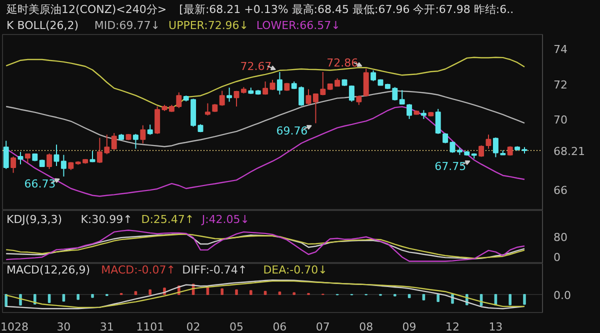 This screenshot has height=333, width=600. Describe the element at coordinates (14, 326) in the screenshot. I see `x-tick-label: 1028` at that location.